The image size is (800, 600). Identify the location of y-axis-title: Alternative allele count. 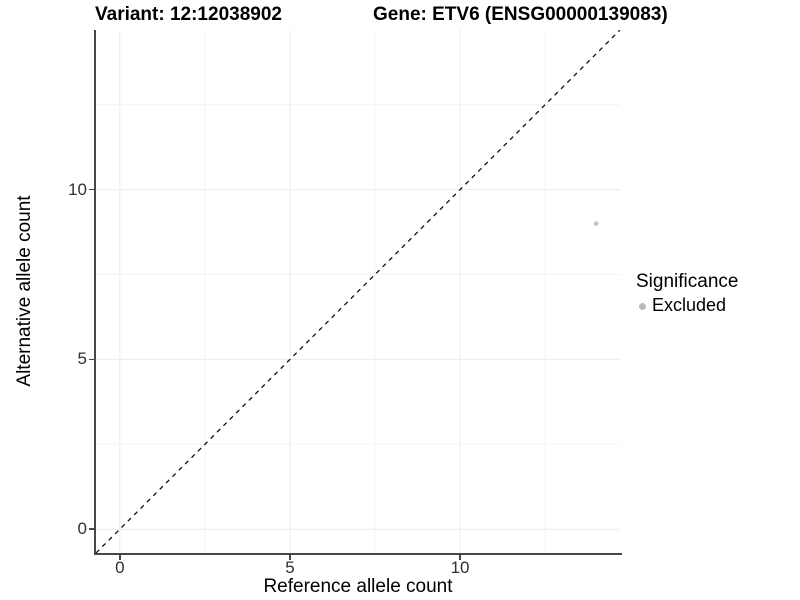
(24, 291).